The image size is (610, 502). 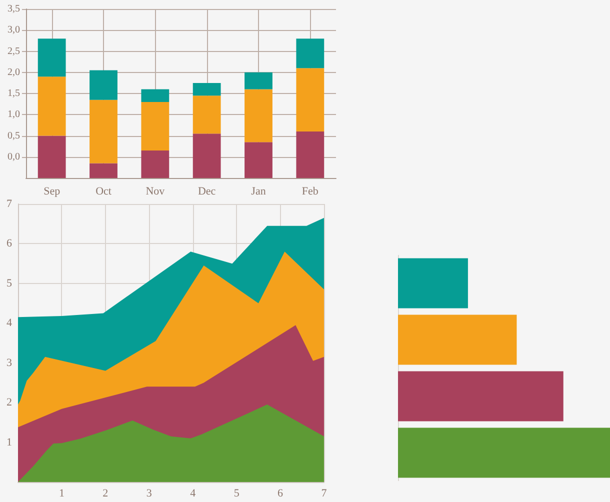 What do you see at coordinates (9, 402) in the screenshot?
I see `y-tick-label: 2` at bounding box center [9, 402].